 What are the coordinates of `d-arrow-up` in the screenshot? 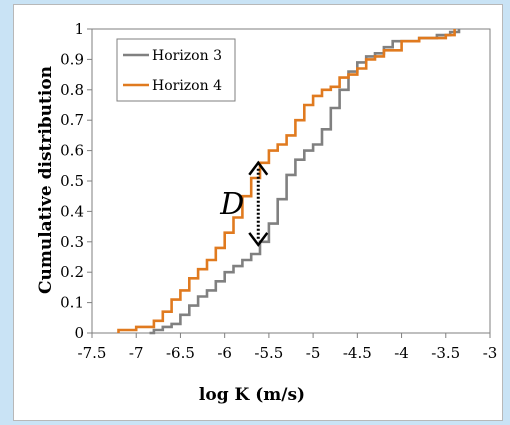 It's located at (258, 168).